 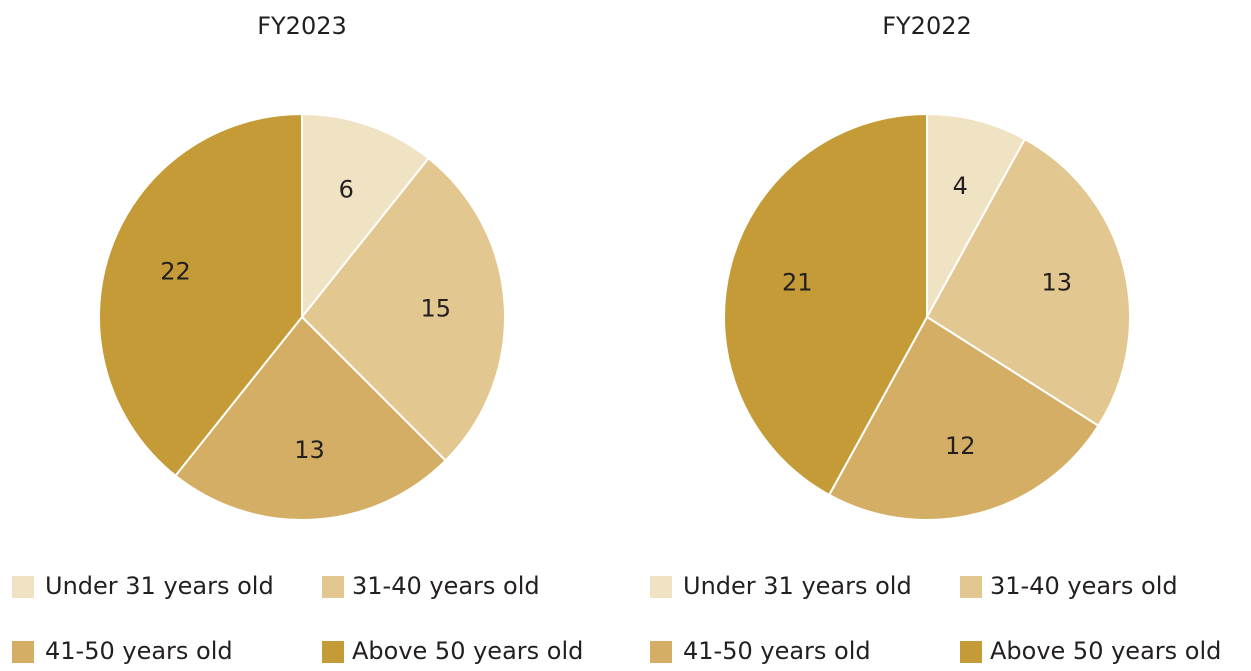 I want to click on data-label: 21, so click(x=797, y=283).